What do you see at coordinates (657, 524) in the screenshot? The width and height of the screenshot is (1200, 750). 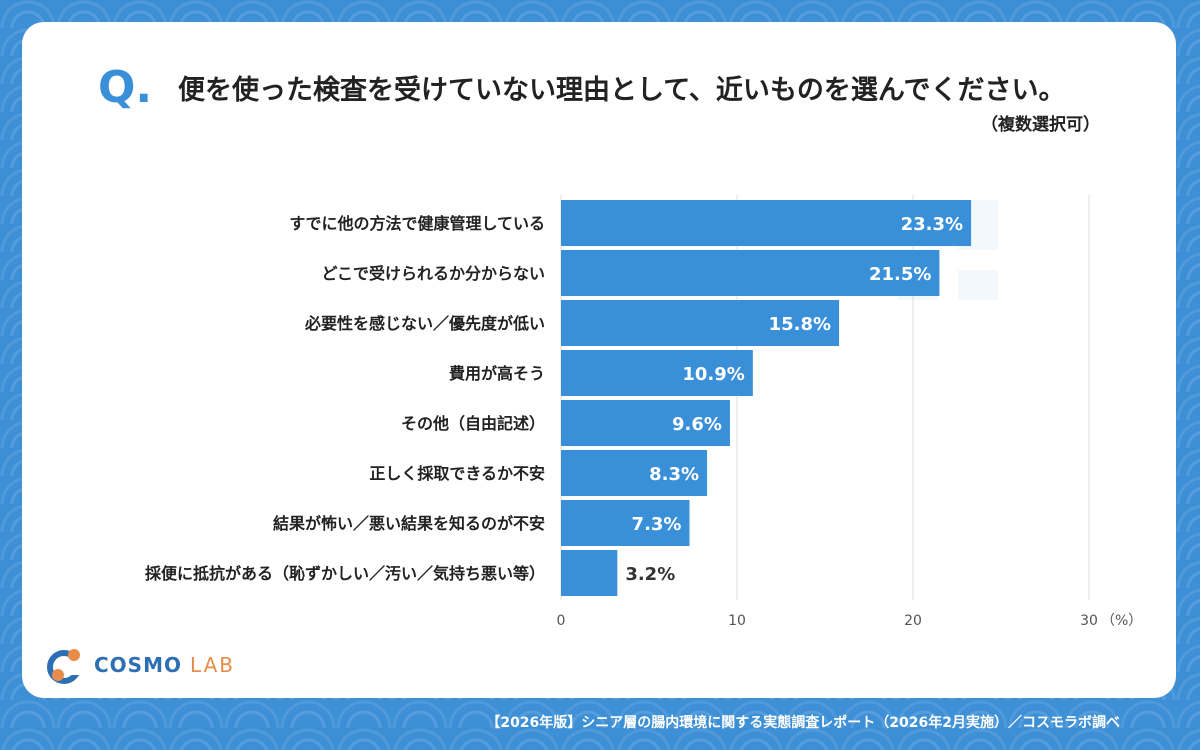 I see `data-label: 7.3%` at bounding box center [657, 524].